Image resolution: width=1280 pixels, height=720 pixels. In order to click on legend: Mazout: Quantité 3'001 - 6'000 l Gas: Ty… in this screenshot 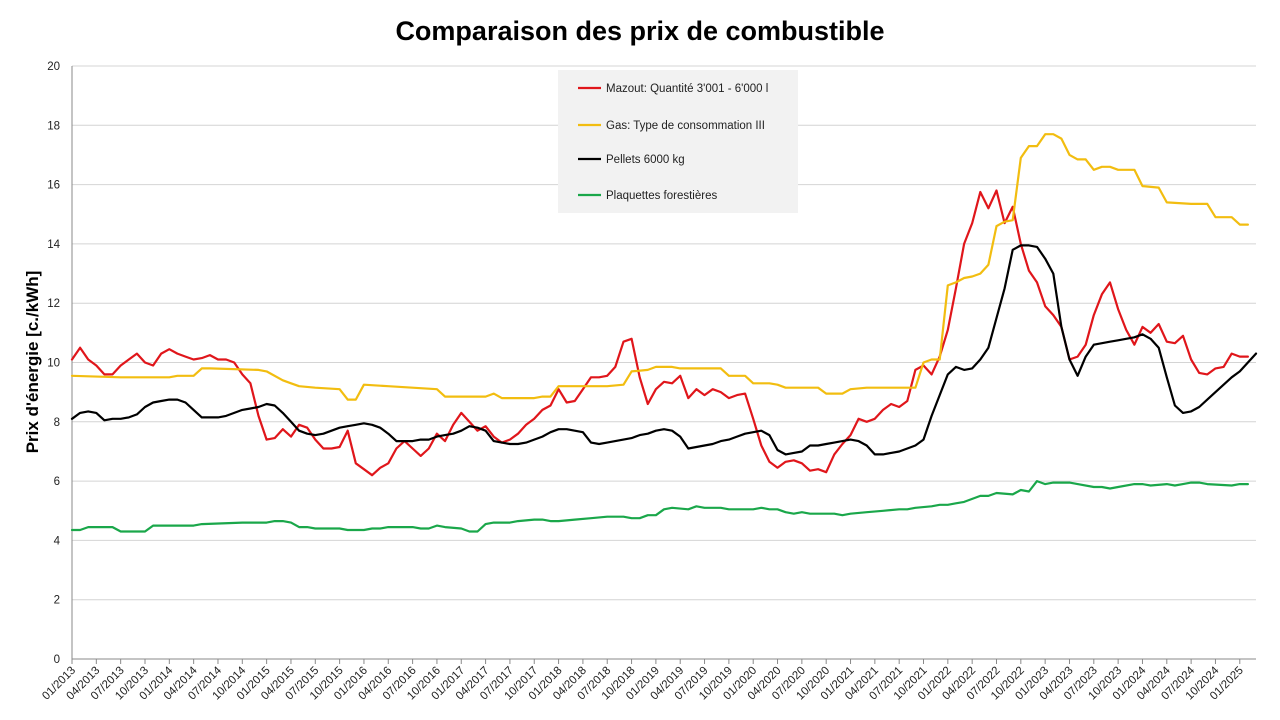, I will do `click(678, 141)`.